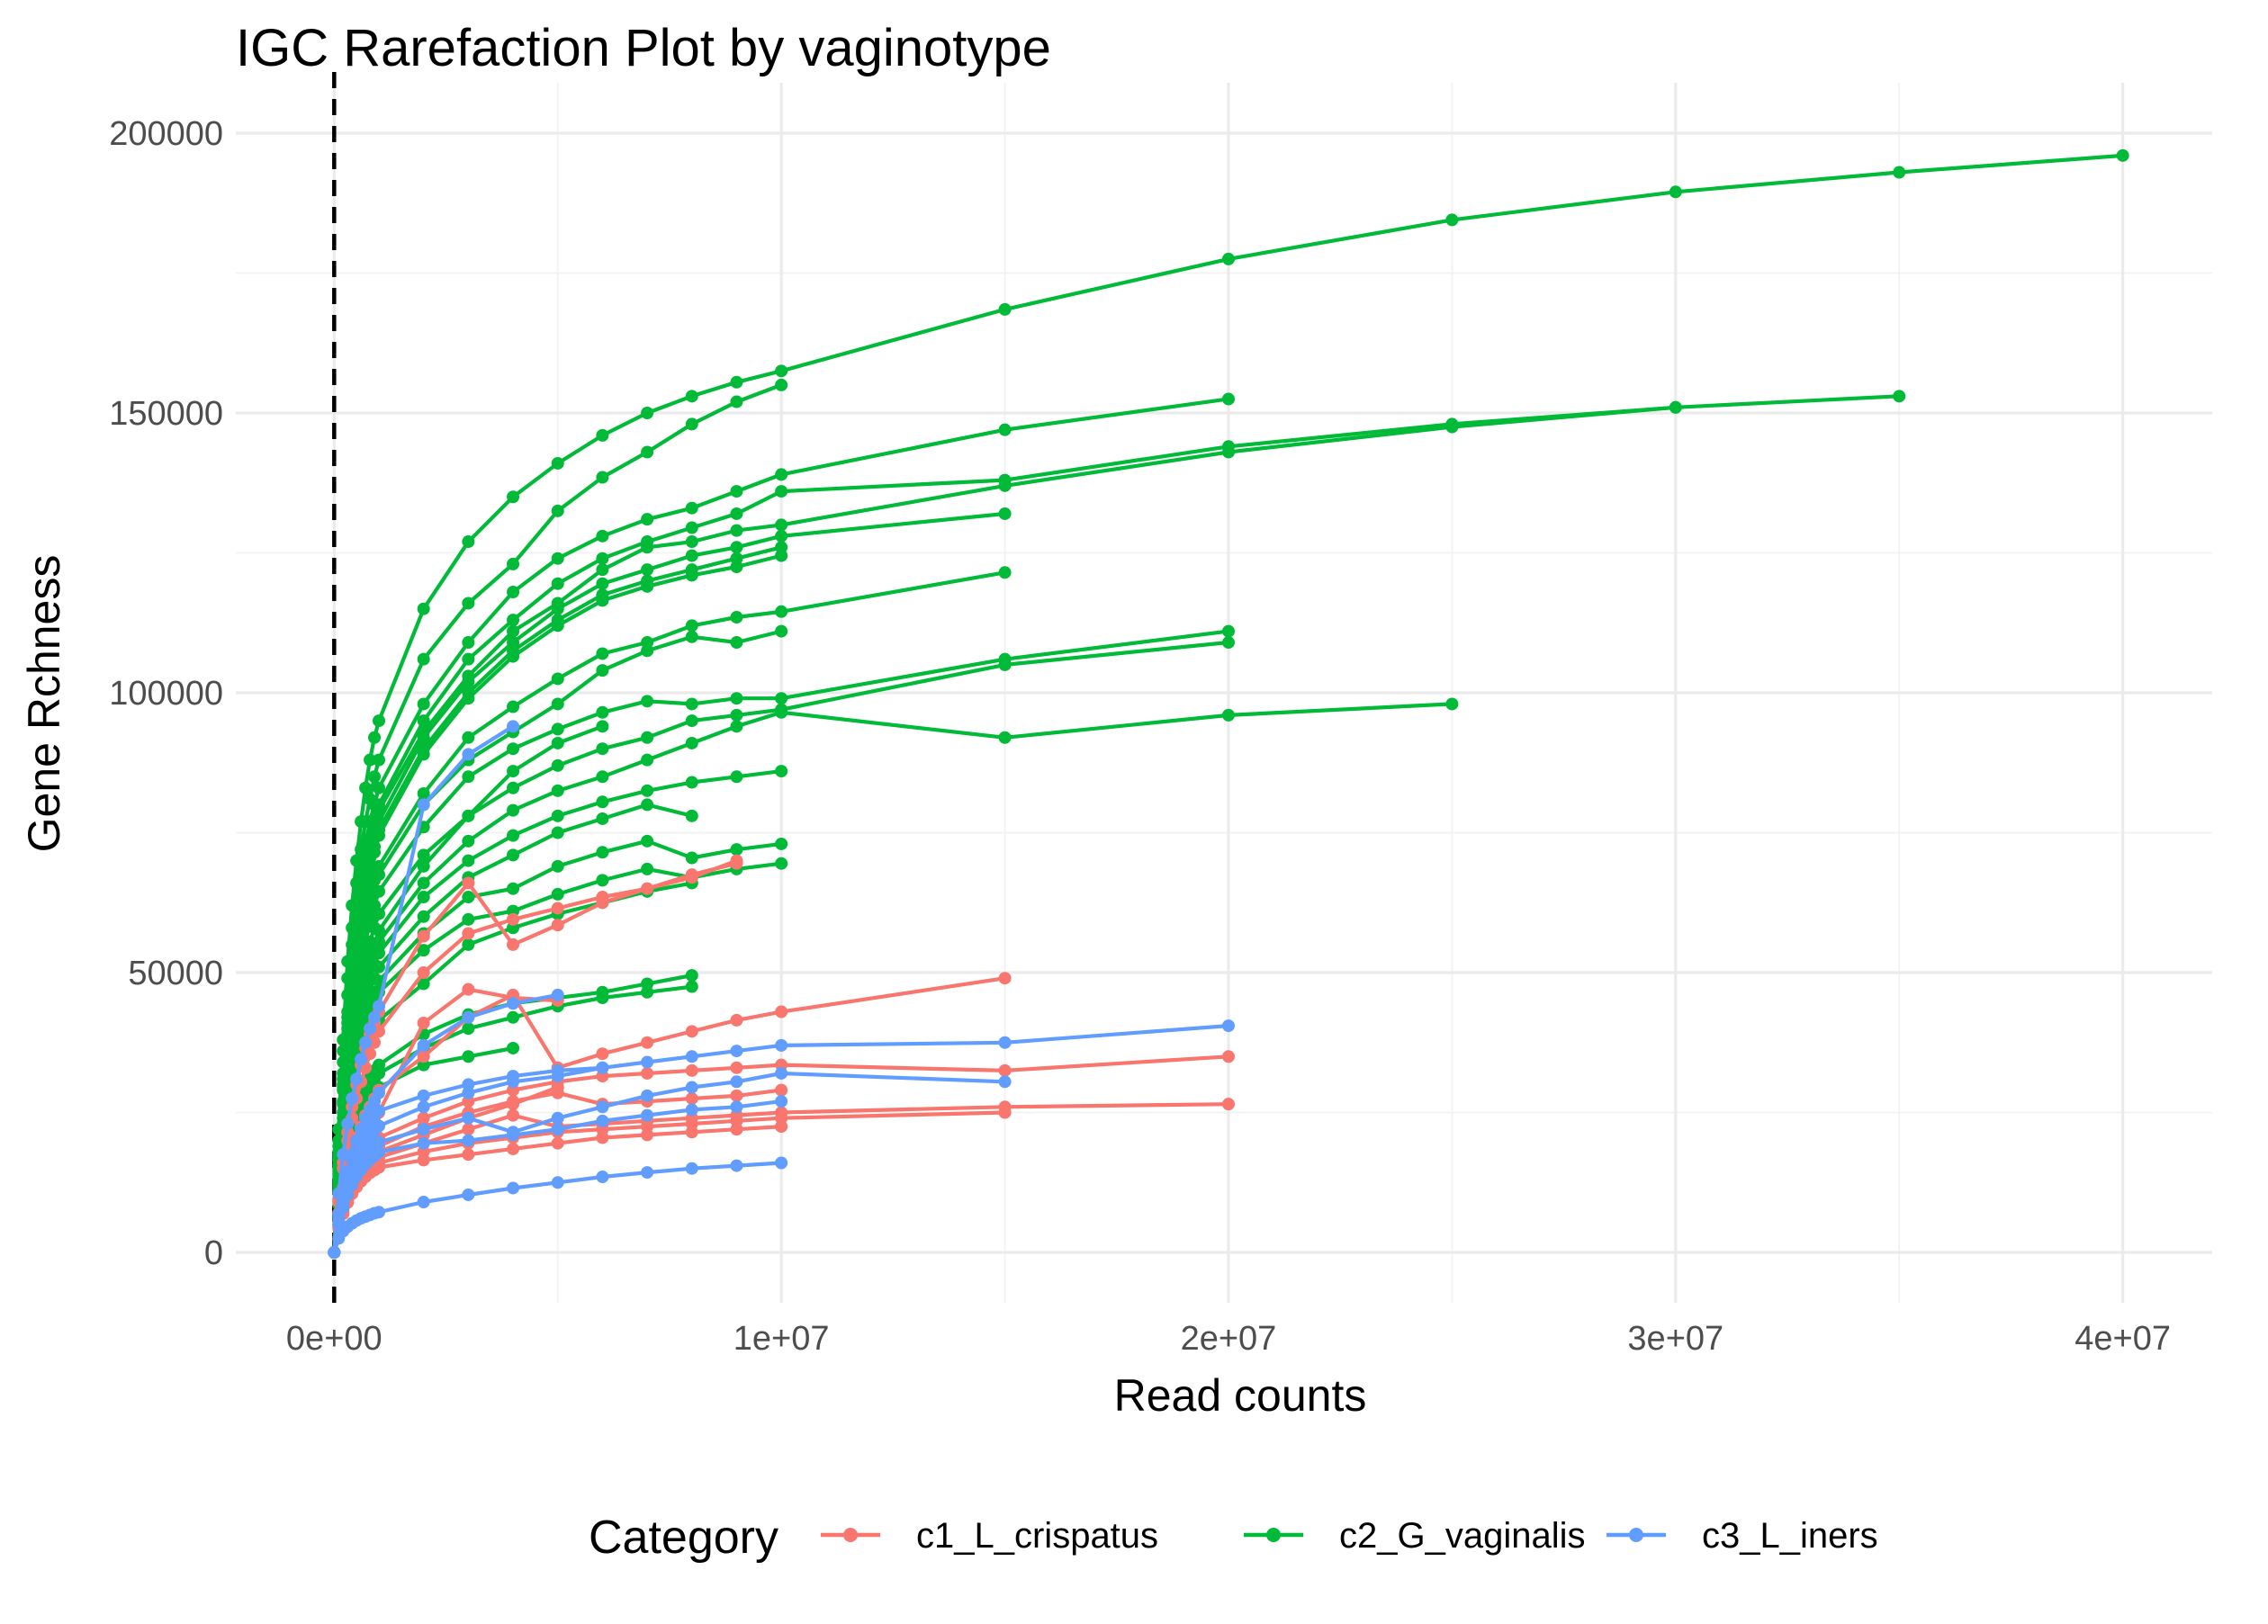  What do you see at coordinates (683, 1538) in the screenshot?
I see `legend-title: Category` at bounding box center [683, 1538].